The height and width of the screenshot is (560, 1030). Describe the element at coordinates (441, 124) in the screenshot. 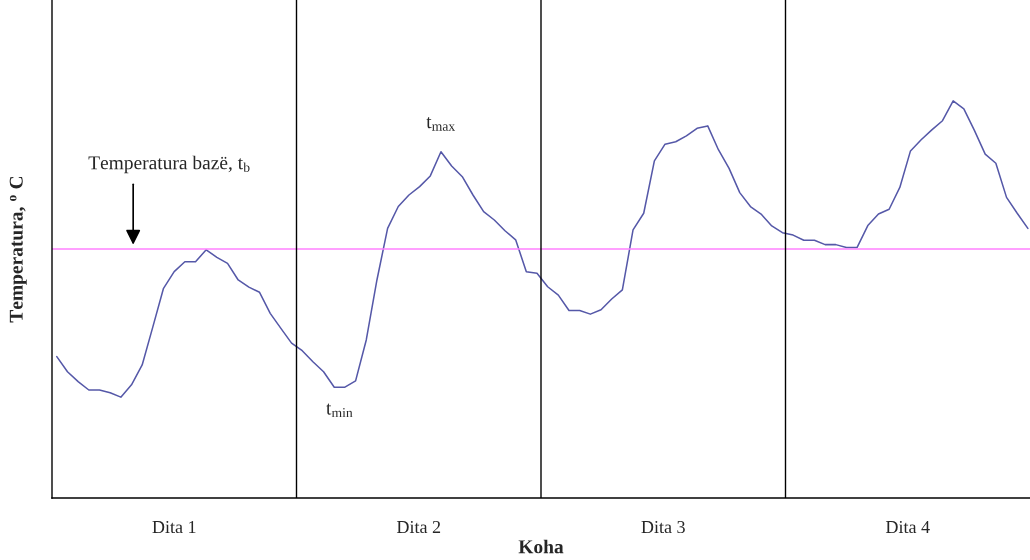

I see `annotation: t$_{max}$` at that location.